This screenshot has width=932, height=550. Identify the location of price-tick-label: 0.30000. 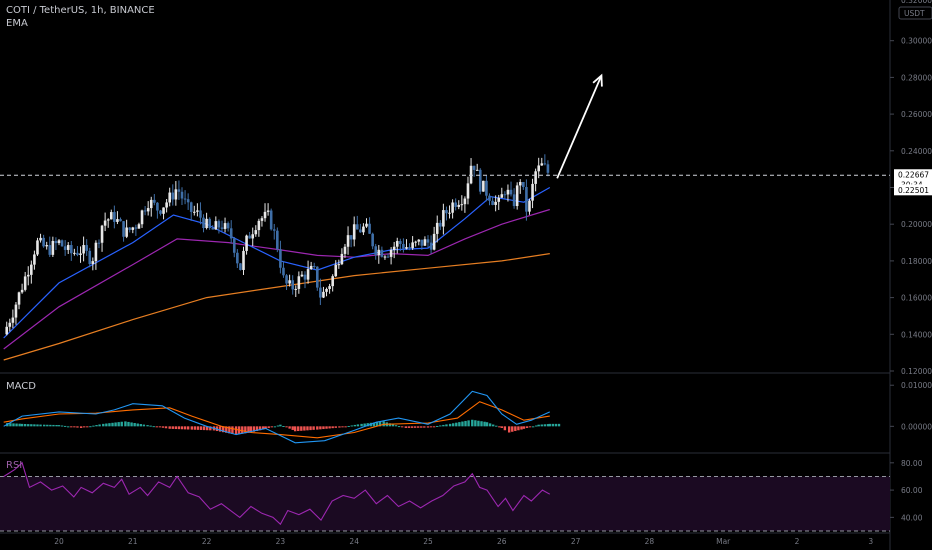
(916, 41).